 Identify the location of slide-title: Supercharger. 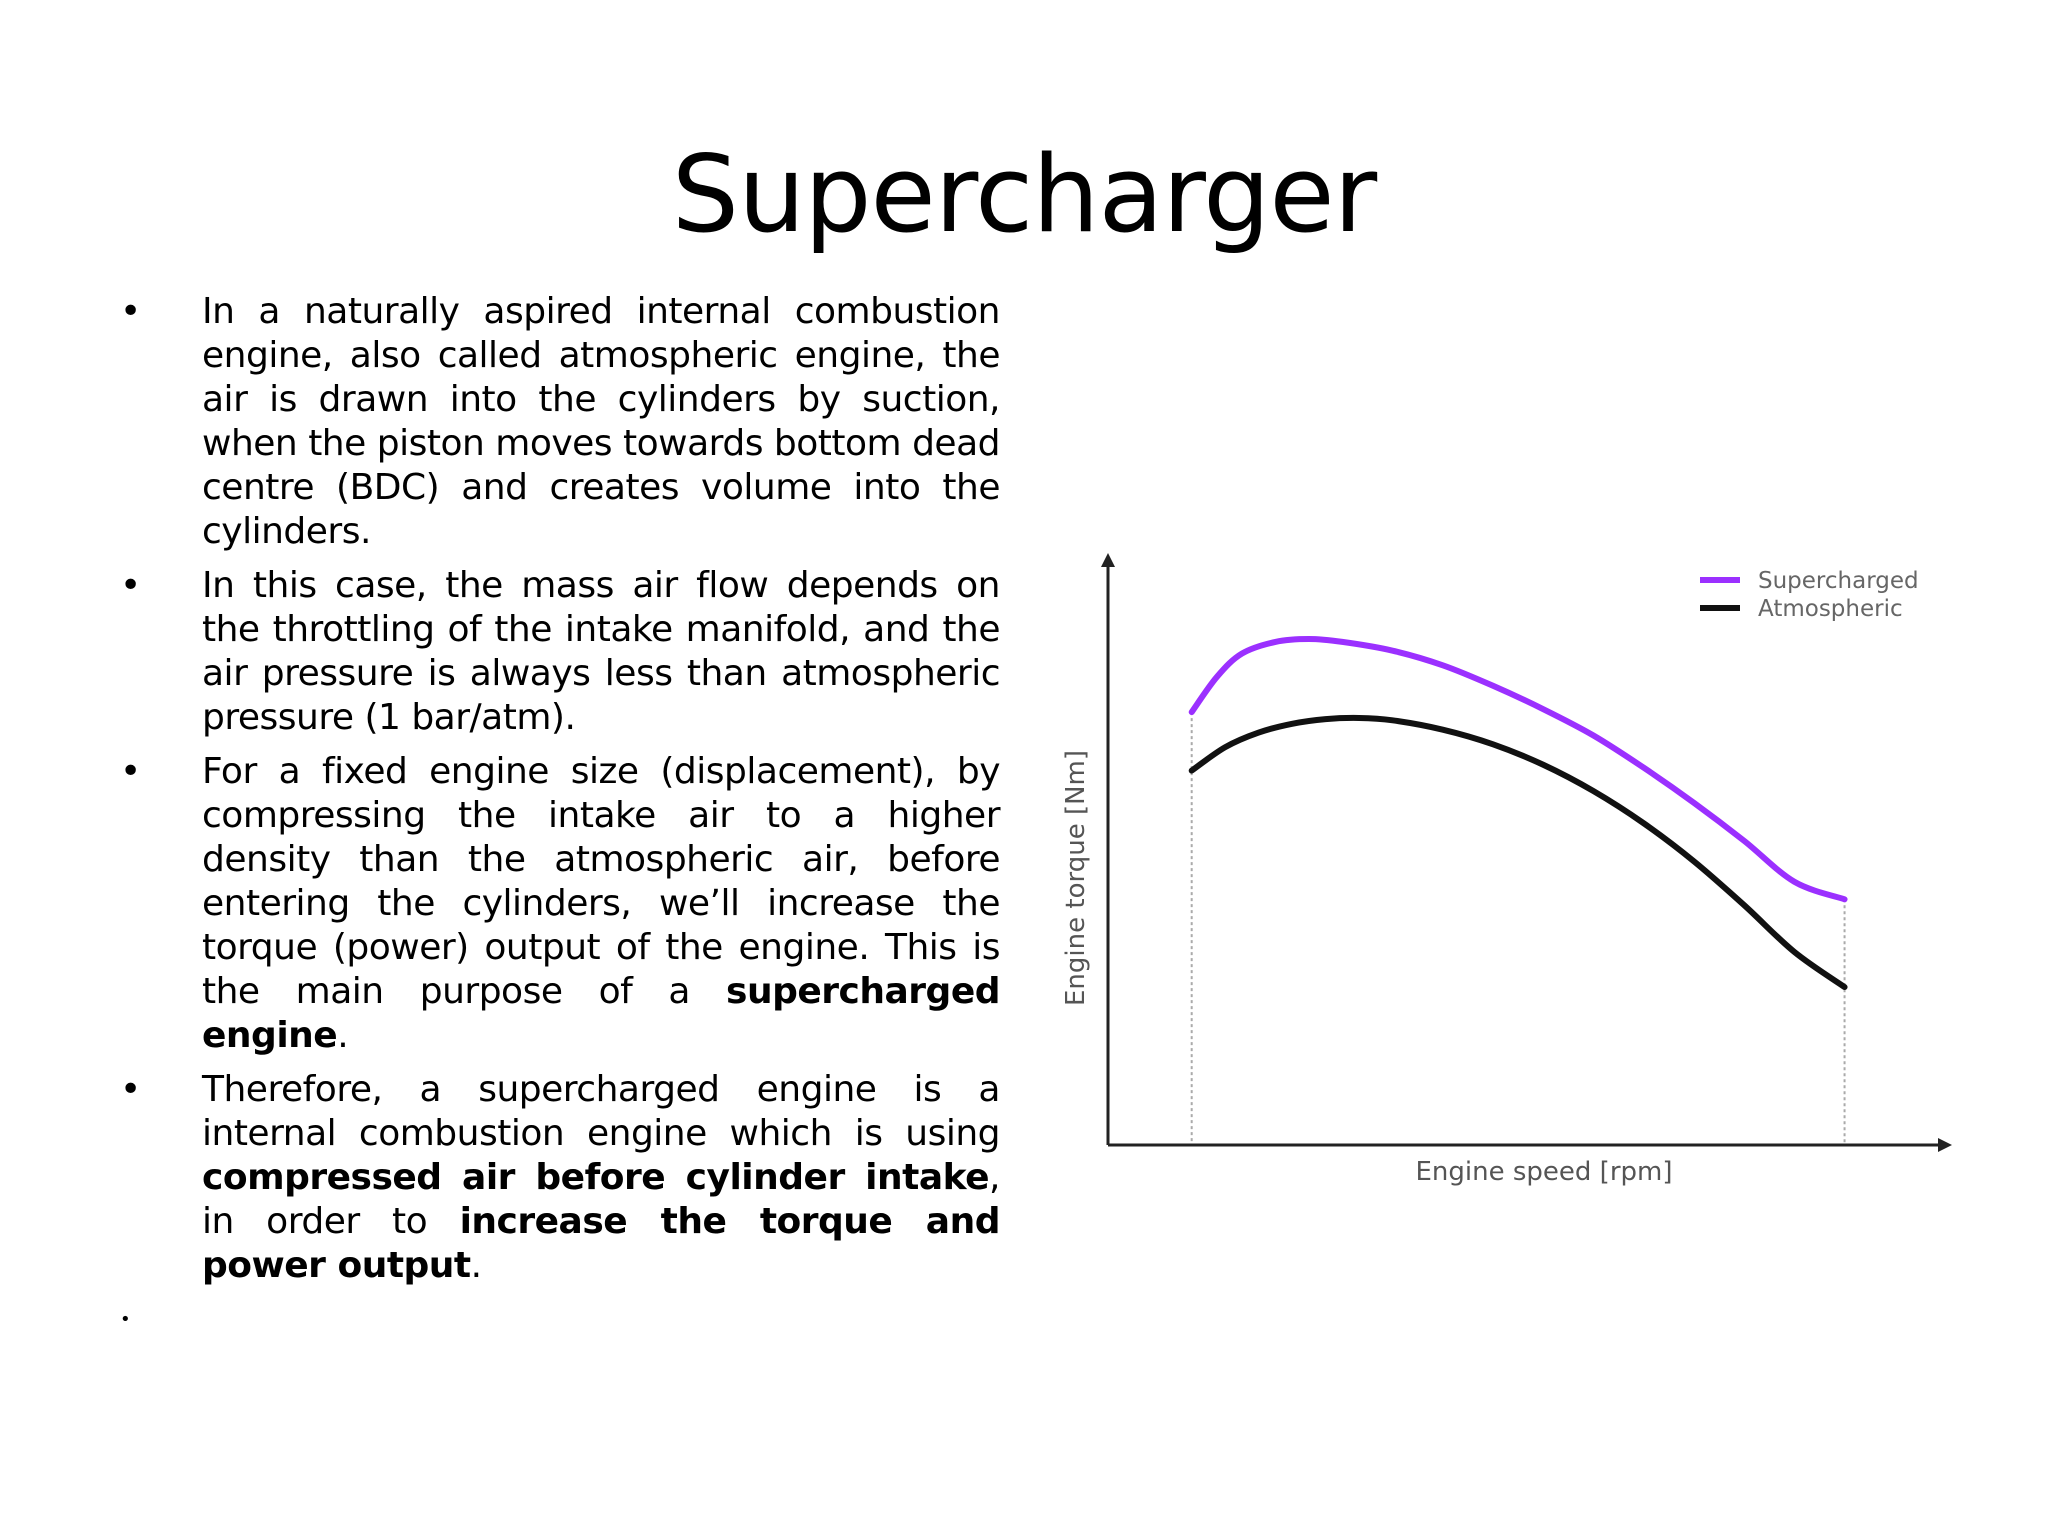
(1024, 194).